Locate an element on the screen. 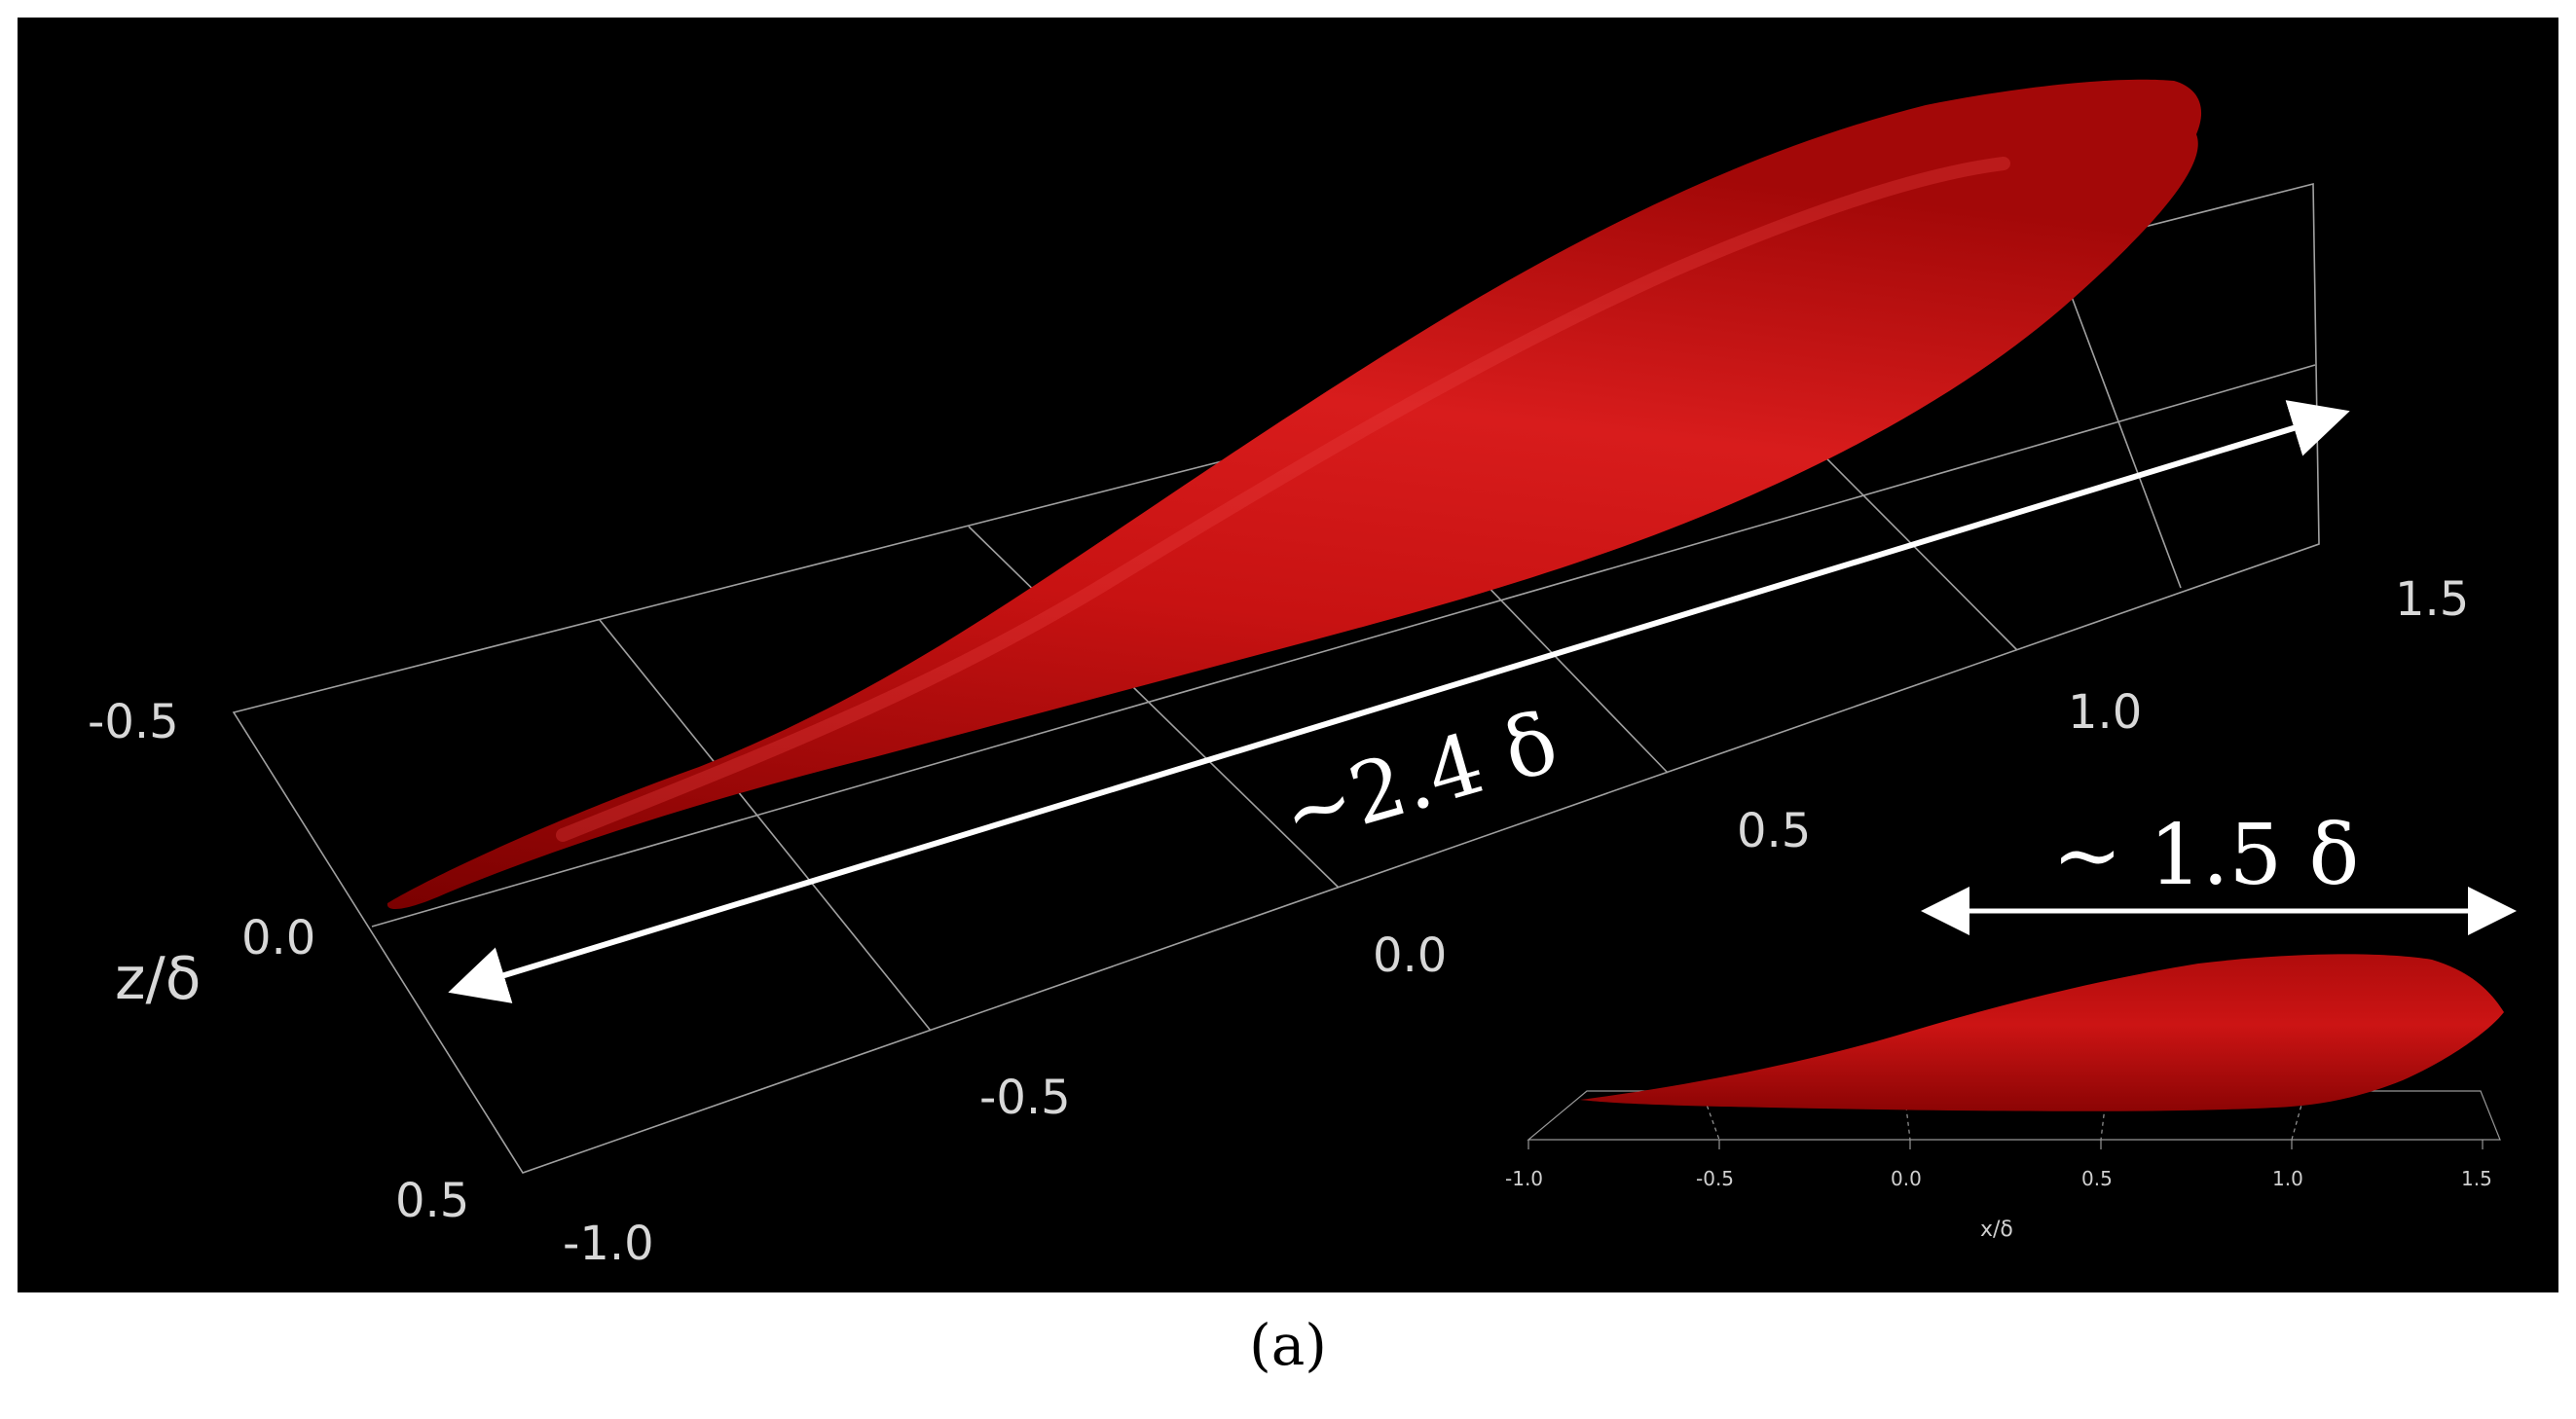 The width and height of the screenshot is (2576, 1419). z-axis-title: z/δ is located at coordinates (158, 979).